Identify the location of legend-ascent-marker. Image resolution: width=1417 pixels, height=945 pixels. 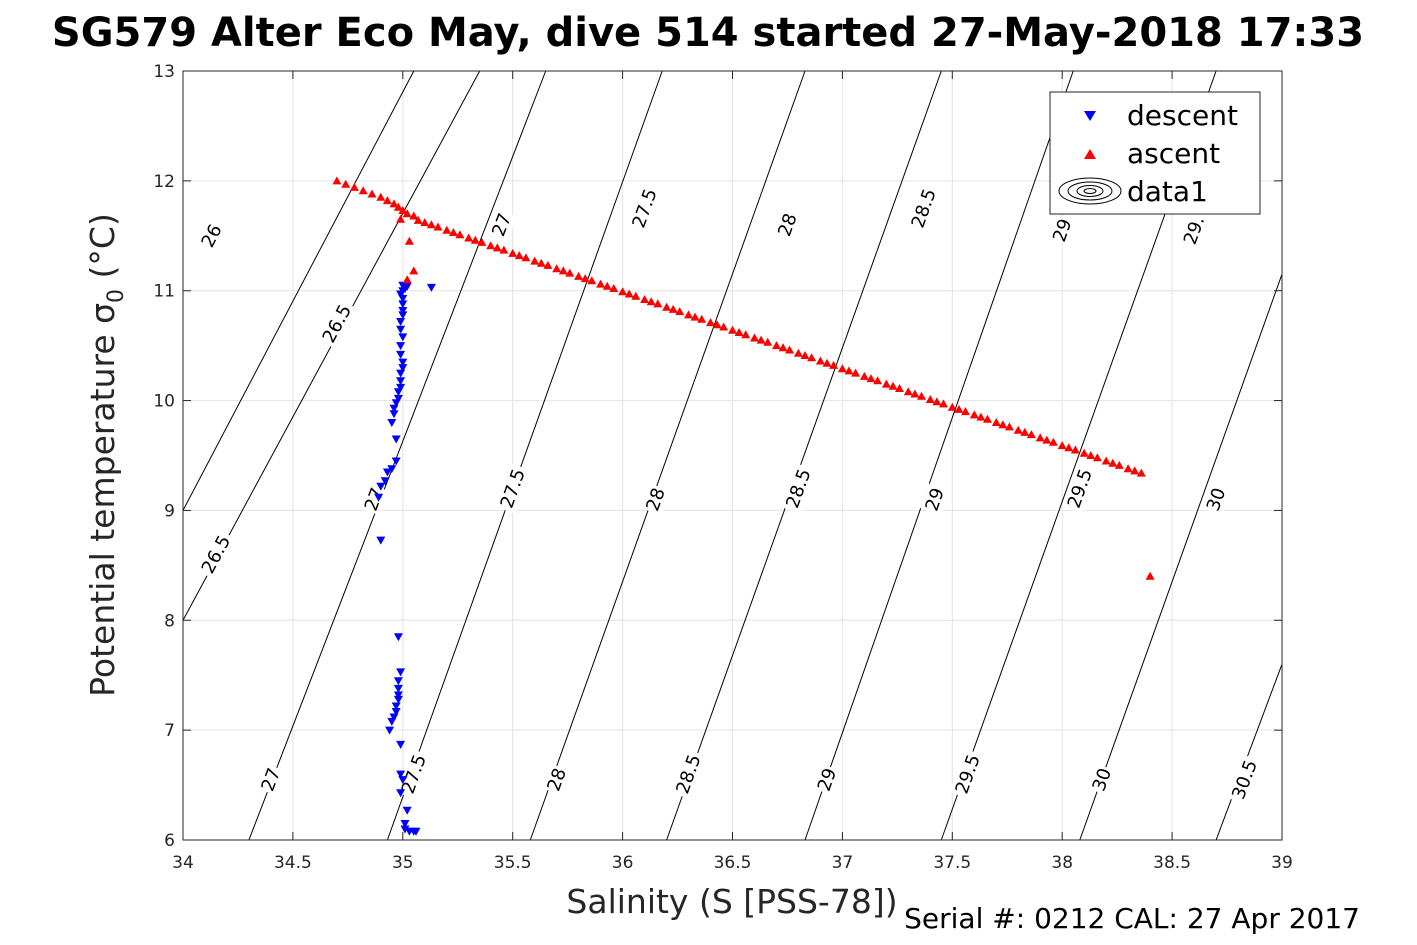
(1090, 154).